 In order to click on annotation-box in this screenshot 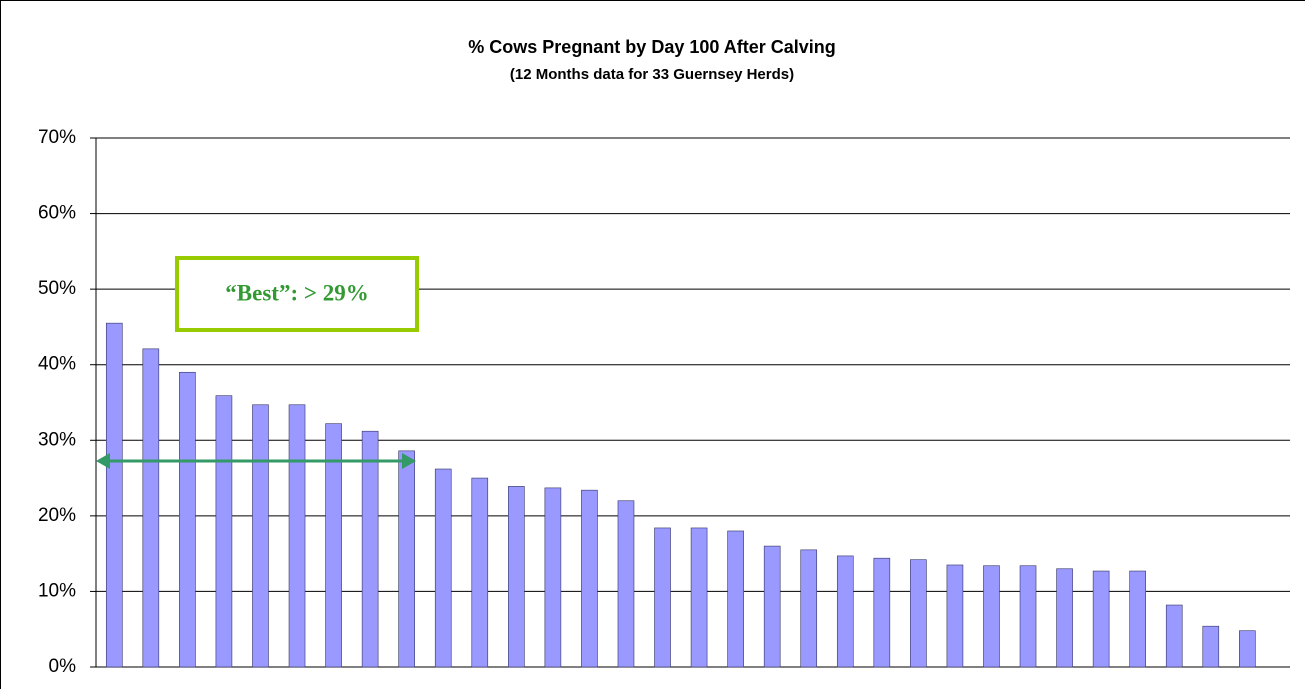, I will do `click(297, 294)`.